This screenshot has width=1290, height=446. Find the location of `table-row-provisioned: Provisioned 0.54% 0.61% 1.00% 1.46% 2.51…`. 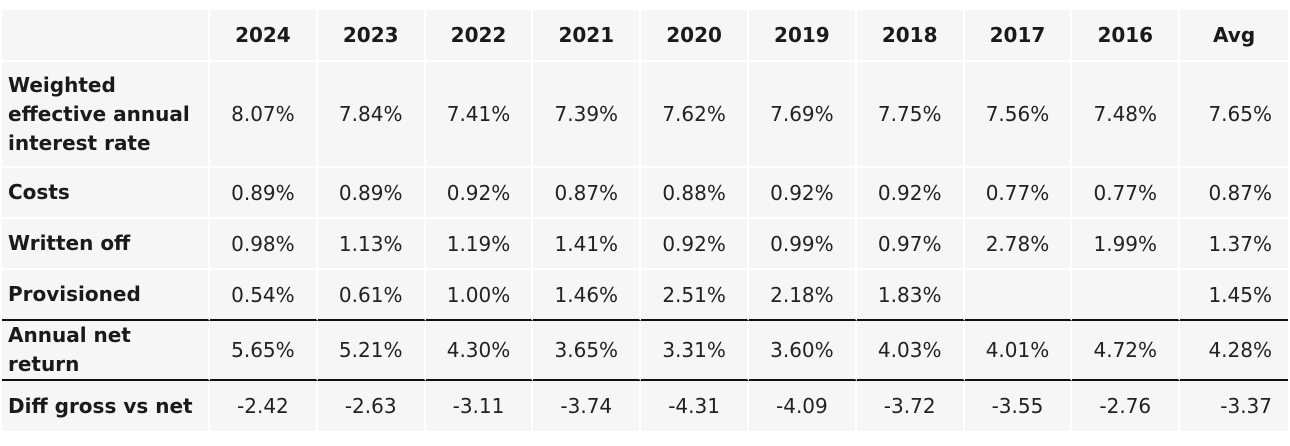

table-row-provisioned: Provisioned 0.54% 0.61% 1.00% 1.46% 2.51… is located at coordinates (645, 295).